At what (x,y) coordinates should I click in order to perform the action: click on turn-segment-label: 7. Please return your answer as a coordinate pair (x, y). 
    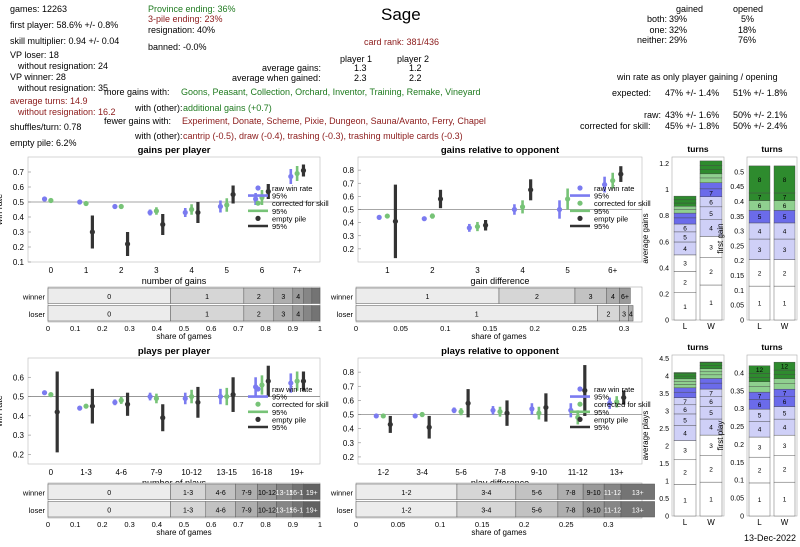
    Looking at the image, I should click on (711, 193).